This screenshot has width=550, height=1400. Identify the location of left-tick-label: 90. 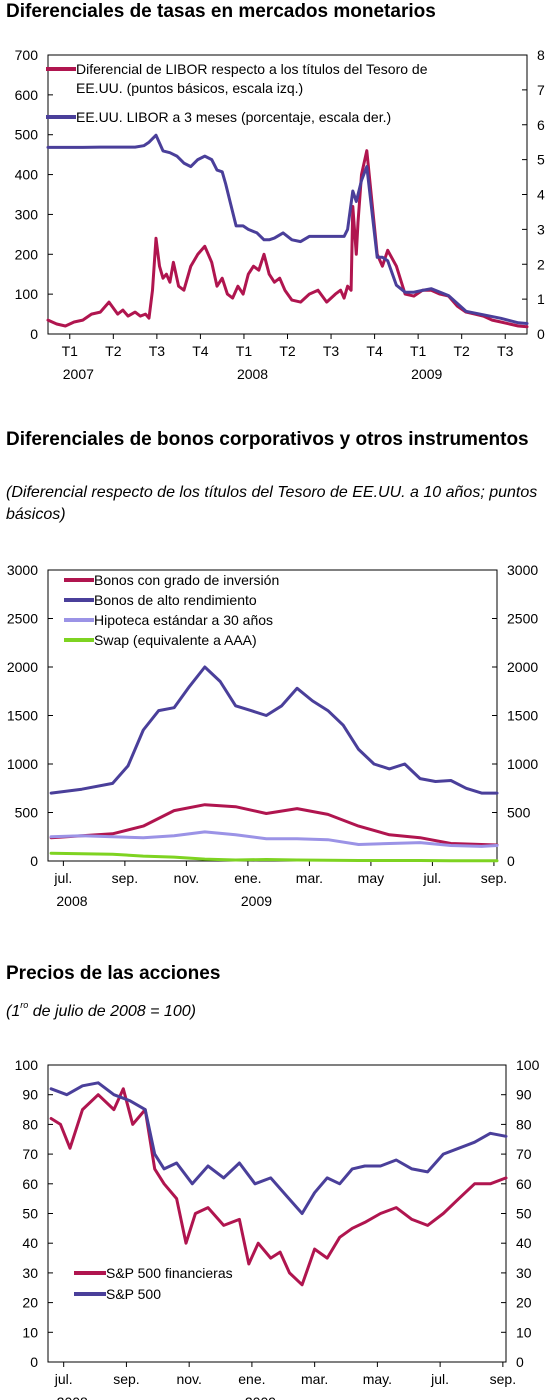
(30, 1095).